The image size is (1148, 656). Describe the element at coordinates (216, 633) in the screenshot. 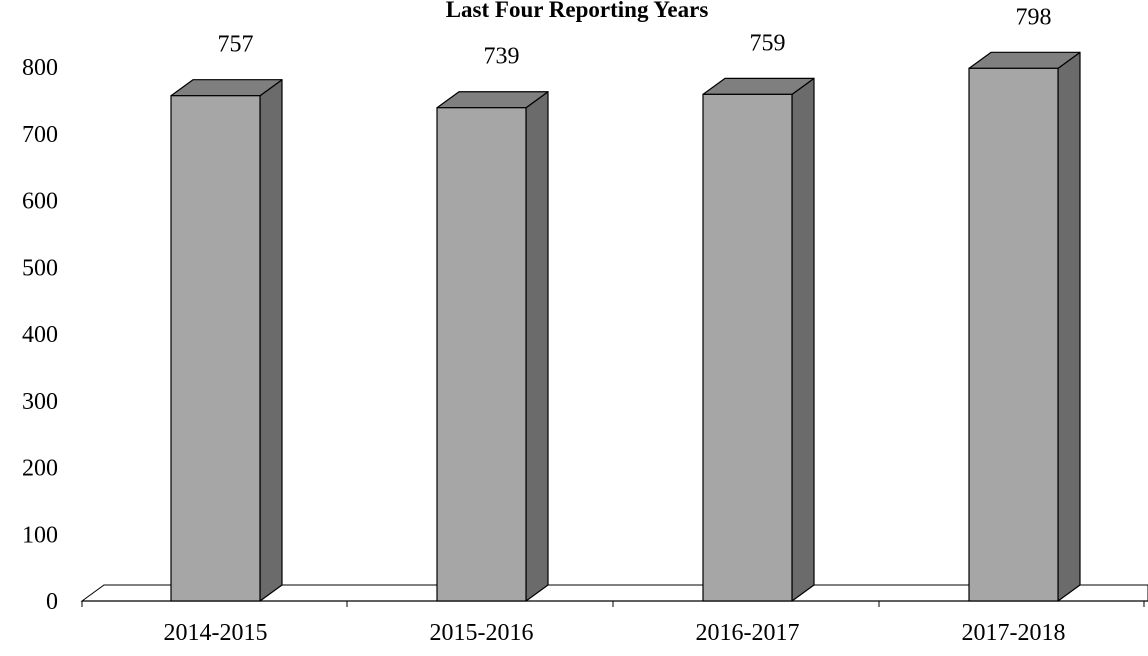

I see `x-tick-label: 2014-2015` at that location.